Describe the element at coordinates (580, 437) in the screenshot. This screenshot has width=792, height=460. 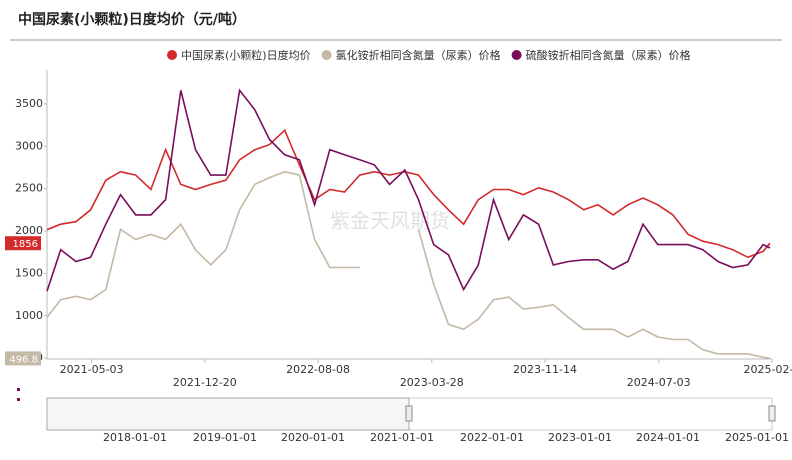
I see `navigator-label: 2023-01-01` at that location.